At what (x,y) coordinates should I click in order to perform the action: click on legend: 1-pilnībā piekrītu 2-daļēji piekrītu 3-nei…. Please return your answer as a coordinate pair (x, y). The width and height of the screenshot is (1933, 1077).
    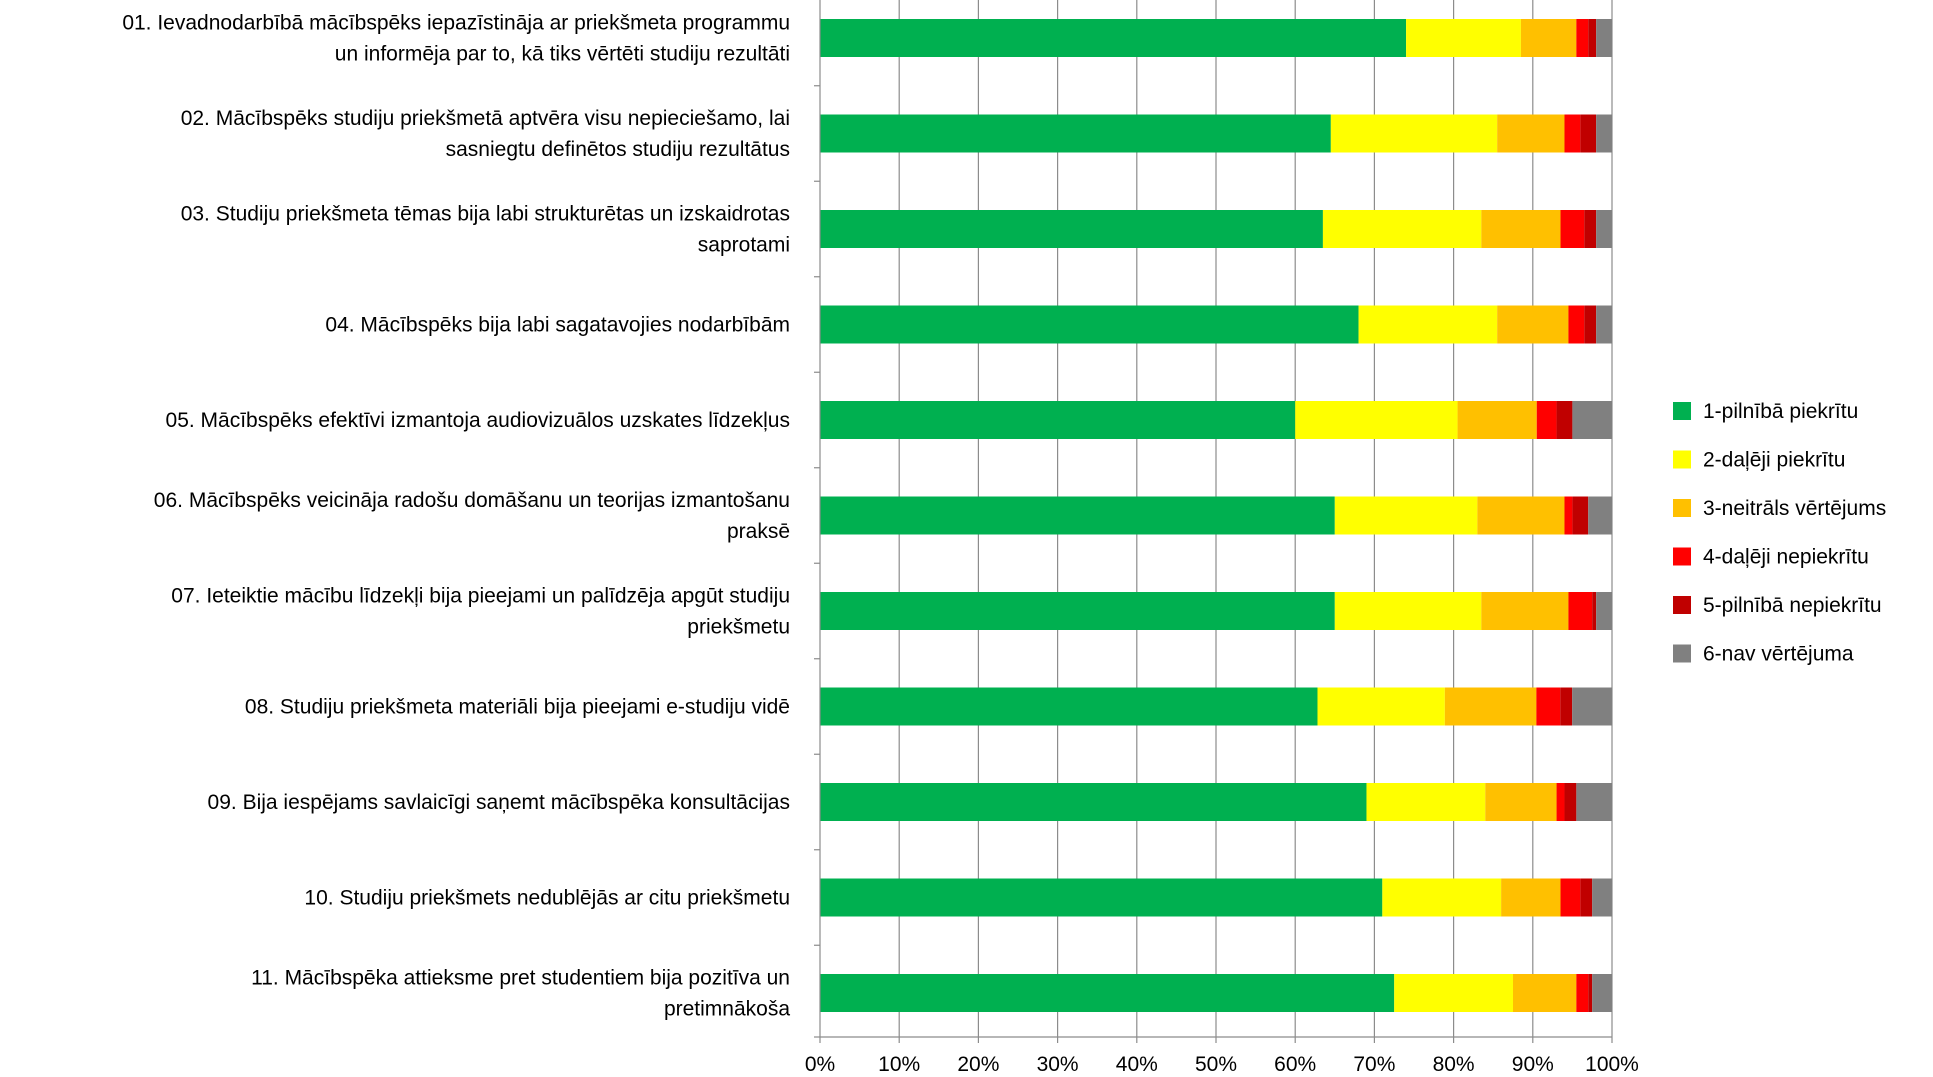
    Looking at the image, I should click on (1779, 533).